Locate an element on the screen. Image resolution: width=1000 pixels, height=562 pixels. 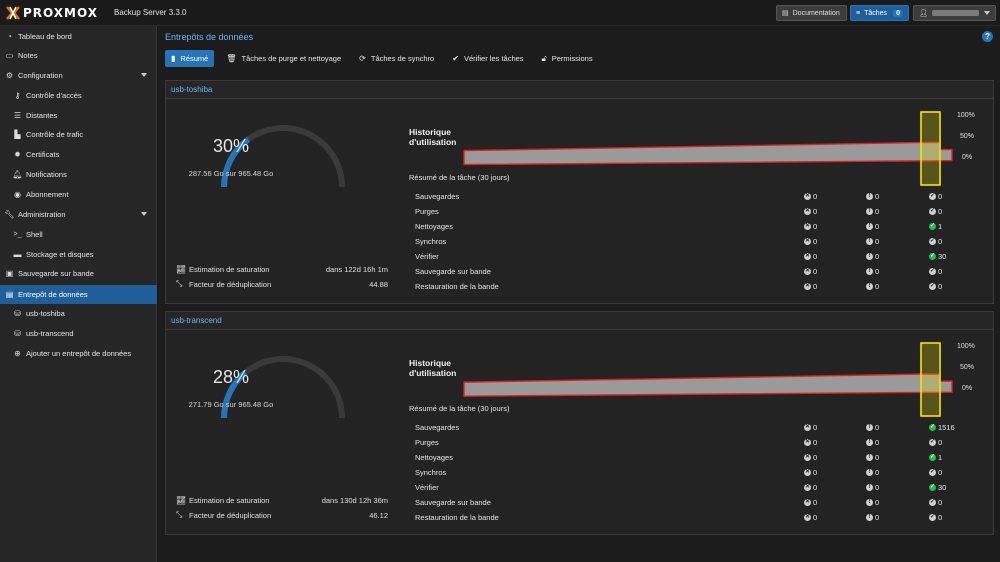
sidebar-item-traffic-control: ▙ Contrôle de trafic is located at coordinates (49, 134).